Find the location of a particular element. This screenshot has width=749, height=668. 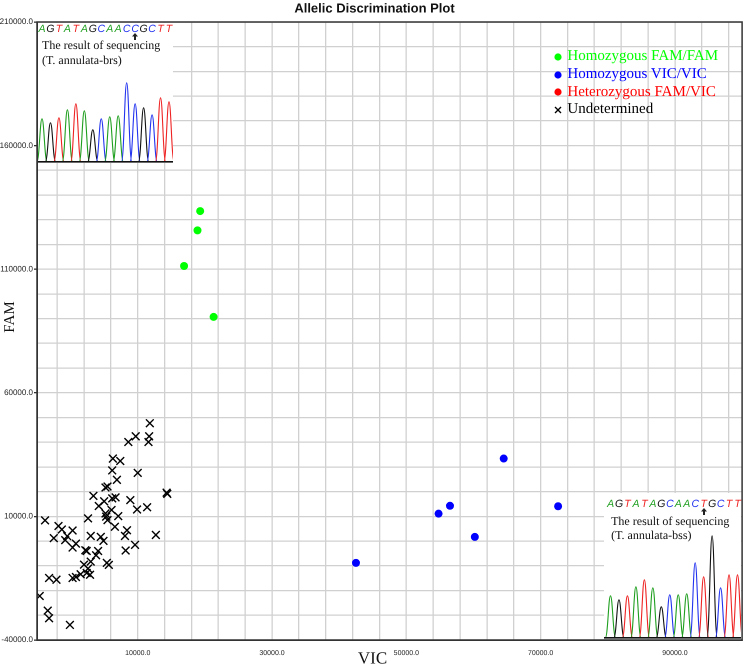

chart-title: Allelic Discrimination Plot is located at coordinates (375, 8).